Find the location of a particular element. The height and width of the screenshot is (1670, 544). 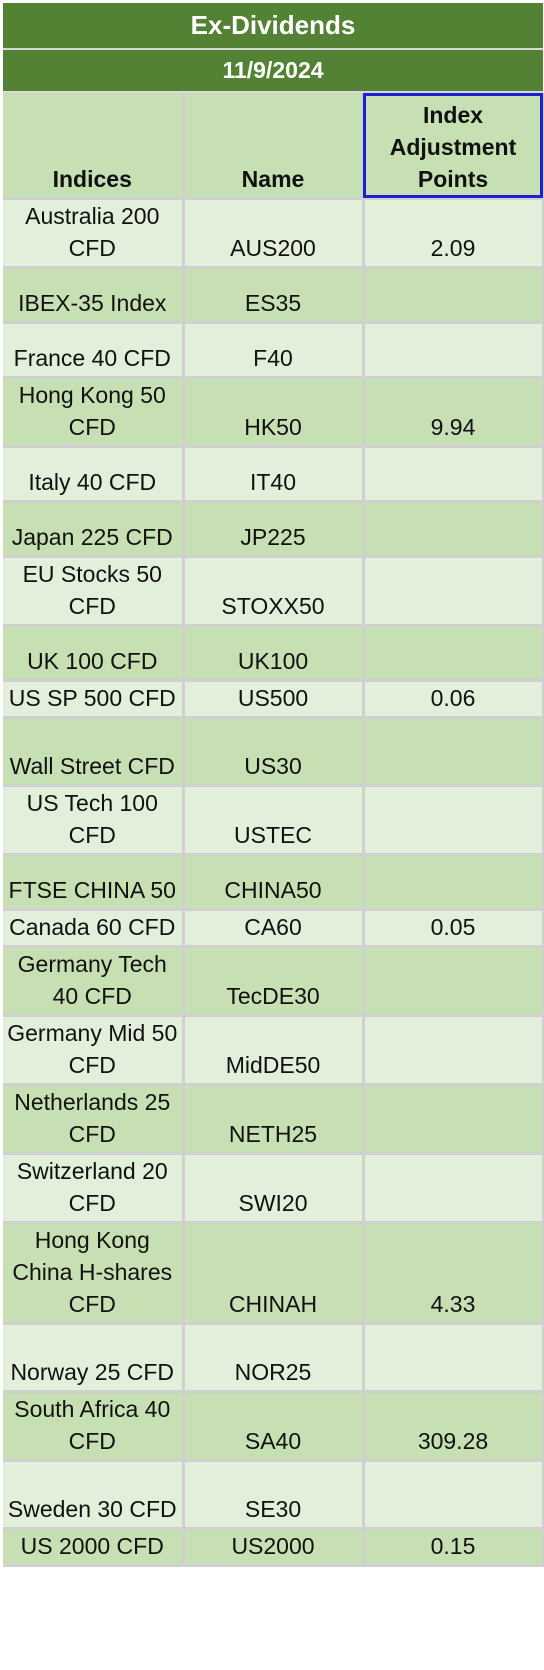

cell-name: STOXX50 is located at coordinates (274, 591).